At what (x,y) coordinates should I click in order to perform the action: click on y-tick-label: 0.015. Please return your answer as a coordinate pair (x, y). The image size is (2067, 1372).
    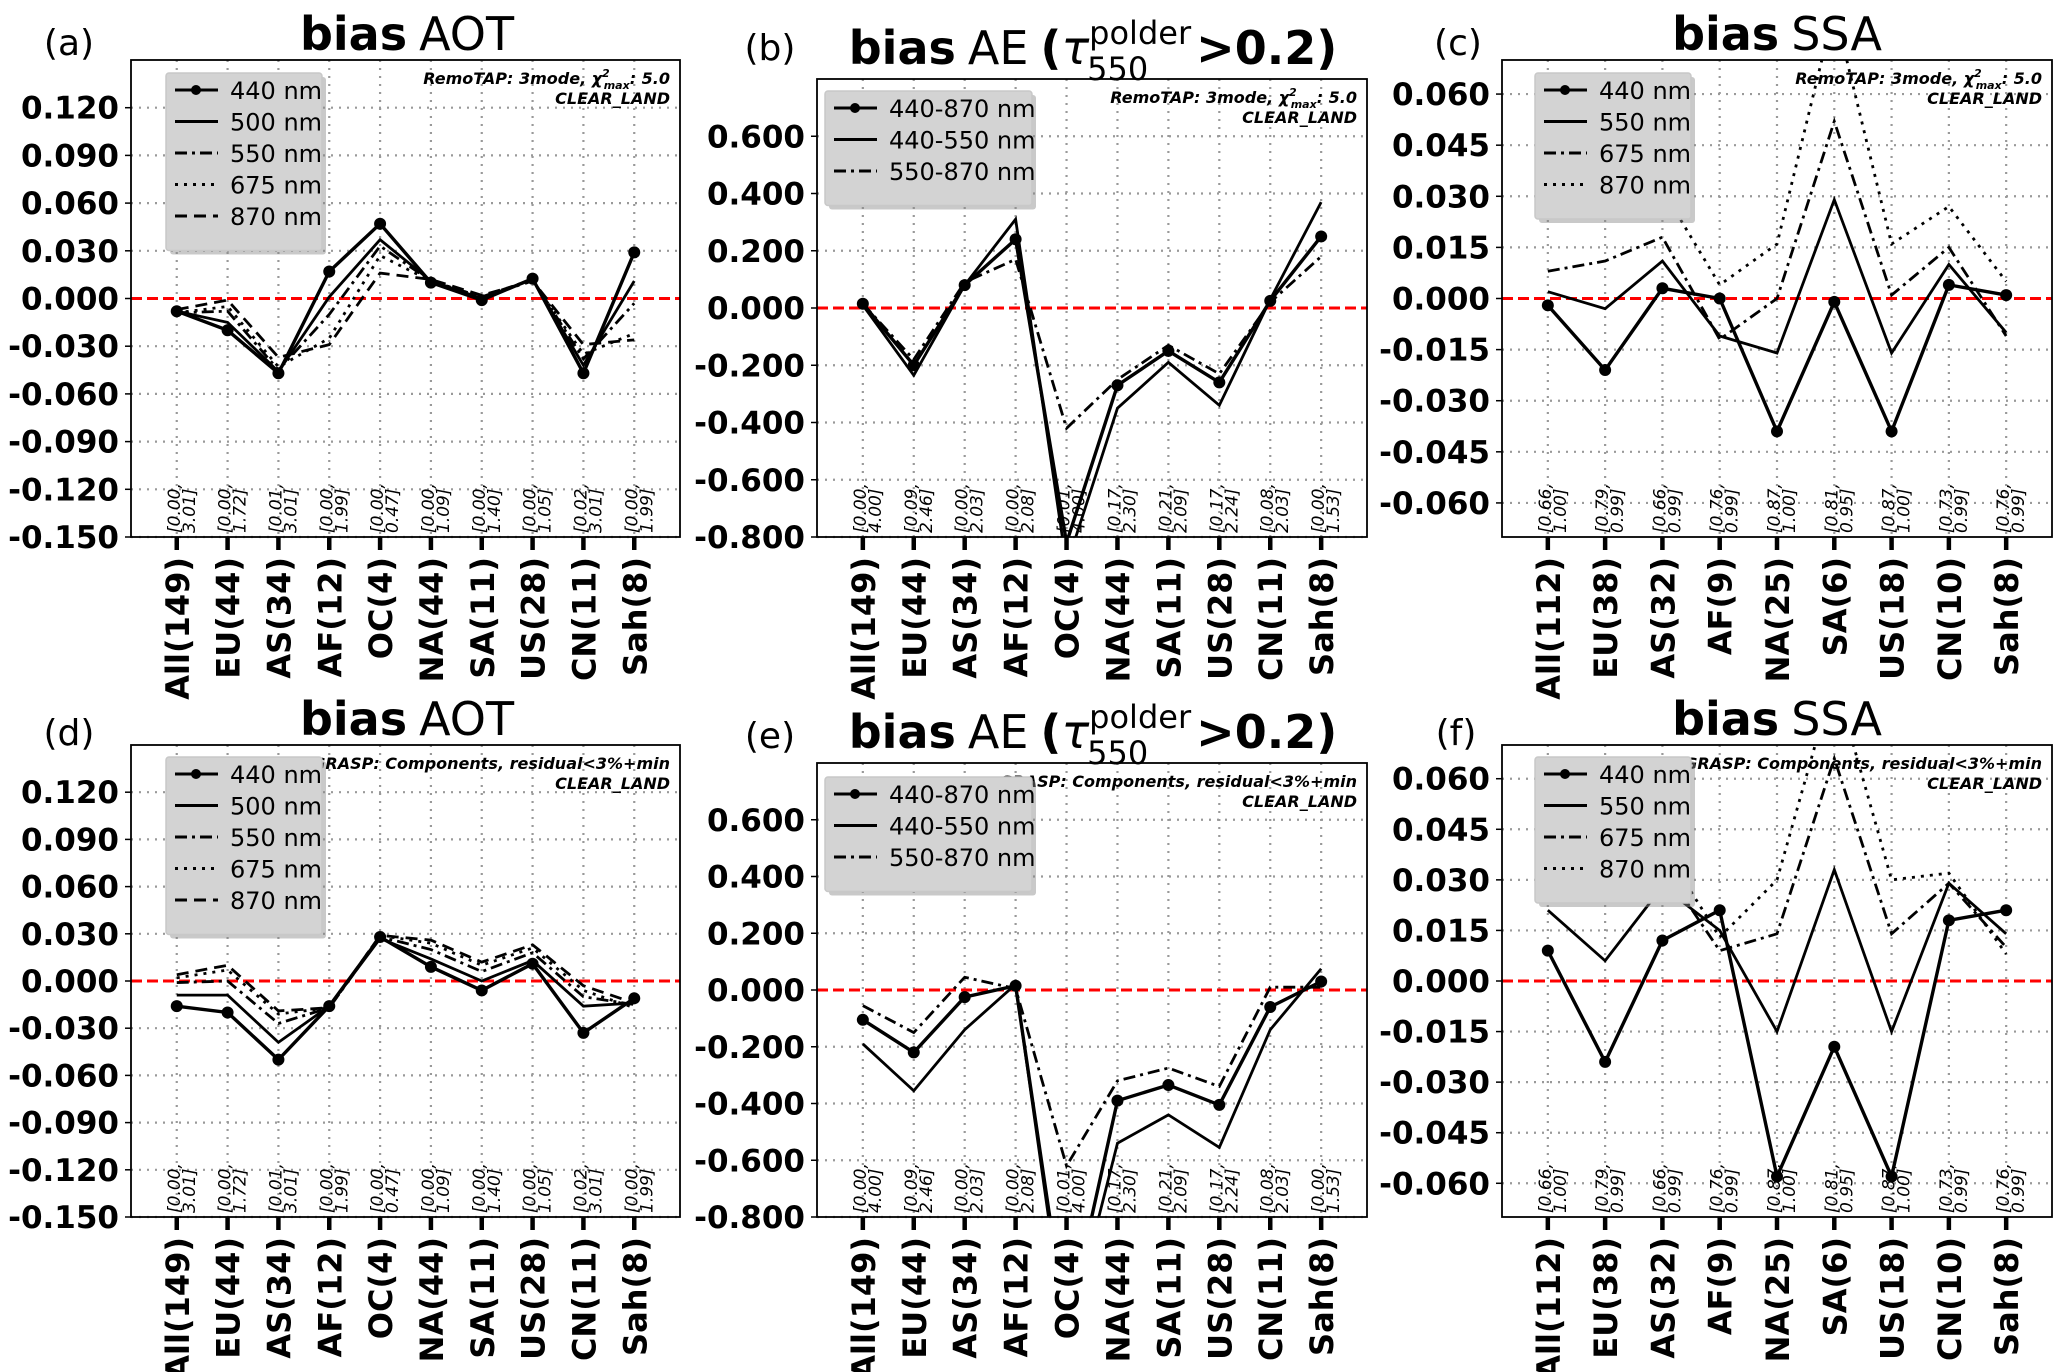
    Looking at the image, I should click on (1441, 248).